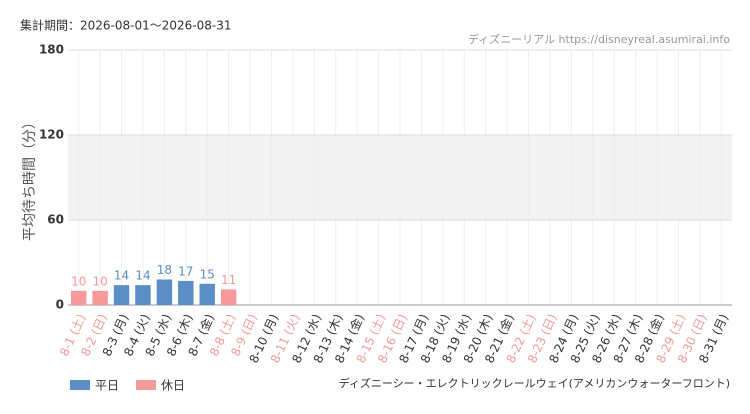  What do you see at coordinates (55, 220) in the screenshot?
I see `y-tick-label: 60` at bounding box center [55, 220].